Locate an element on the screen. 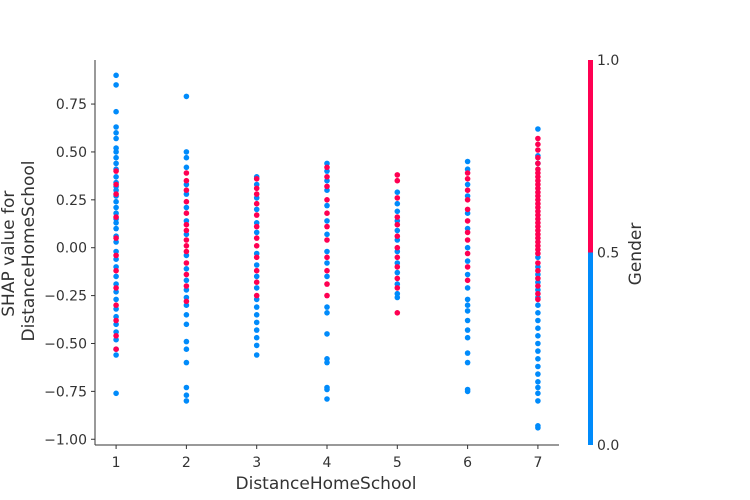 This screenshot has width=750, height=500. x-tick-label: 6 is located at coordinates (467, 463).